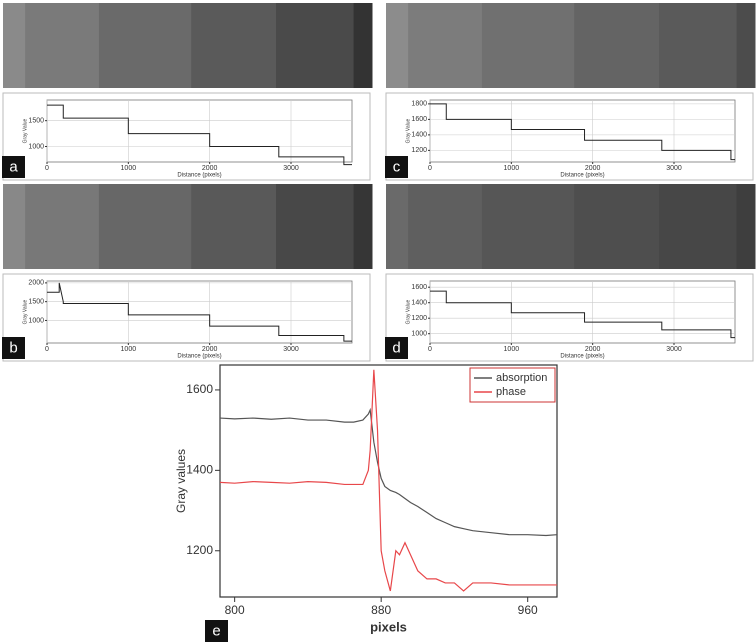 This screenshot has height=642, width=756. I want to click on y-axis-label: Gray values, so click(181, 481).